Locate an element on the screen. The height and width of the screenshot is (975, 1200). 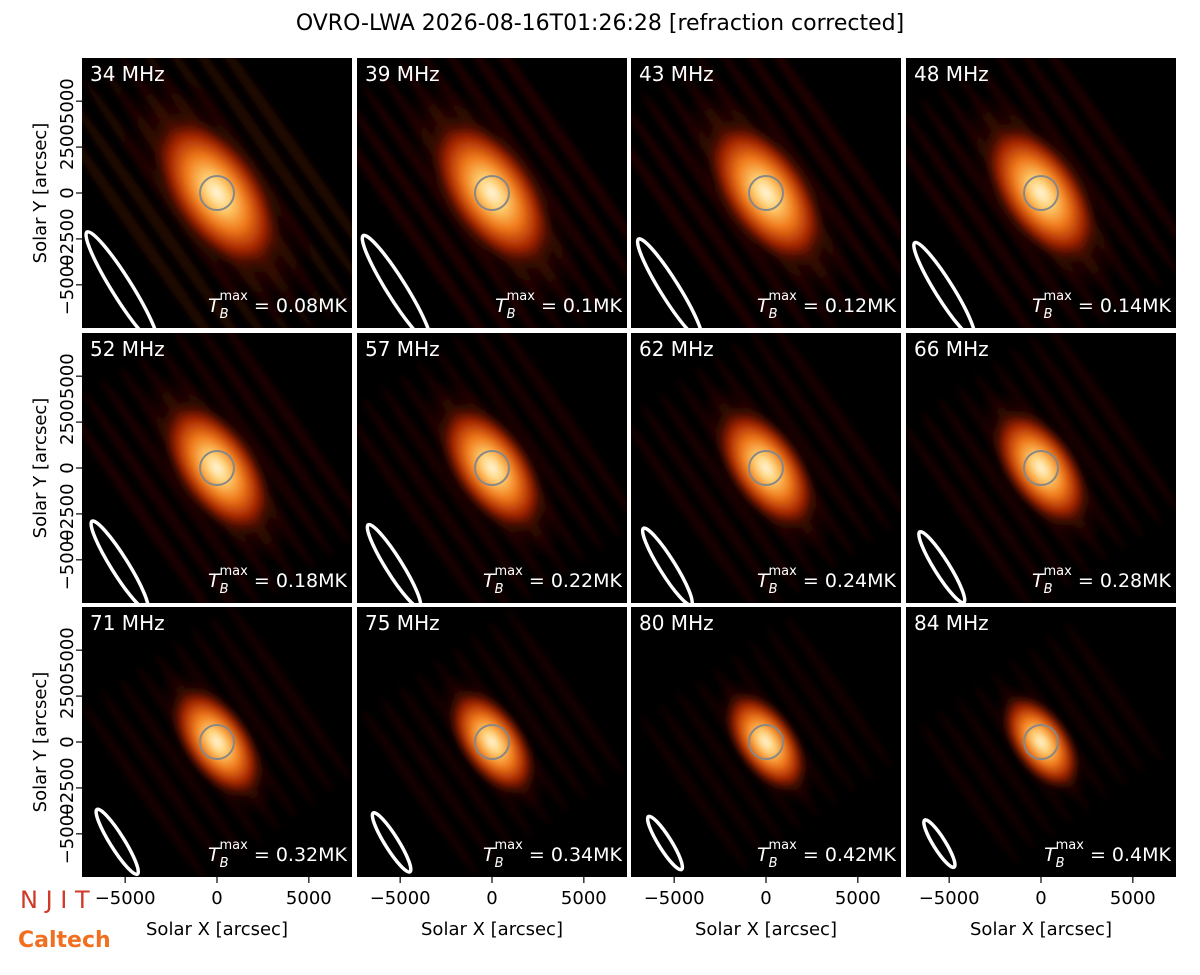
x-tick-label: −5000 is located at coordinates (674, 898).